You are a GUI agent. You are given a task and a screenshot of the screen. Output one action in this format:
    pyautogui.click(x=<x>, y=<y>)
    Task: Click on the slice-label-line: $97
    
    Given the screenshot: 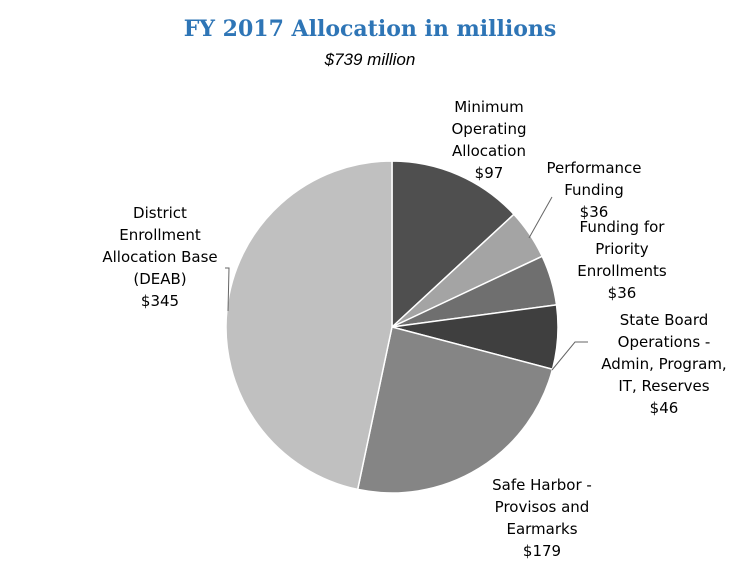 What is the action you would take?
    pyautogui.click(x=489, y=173)
    